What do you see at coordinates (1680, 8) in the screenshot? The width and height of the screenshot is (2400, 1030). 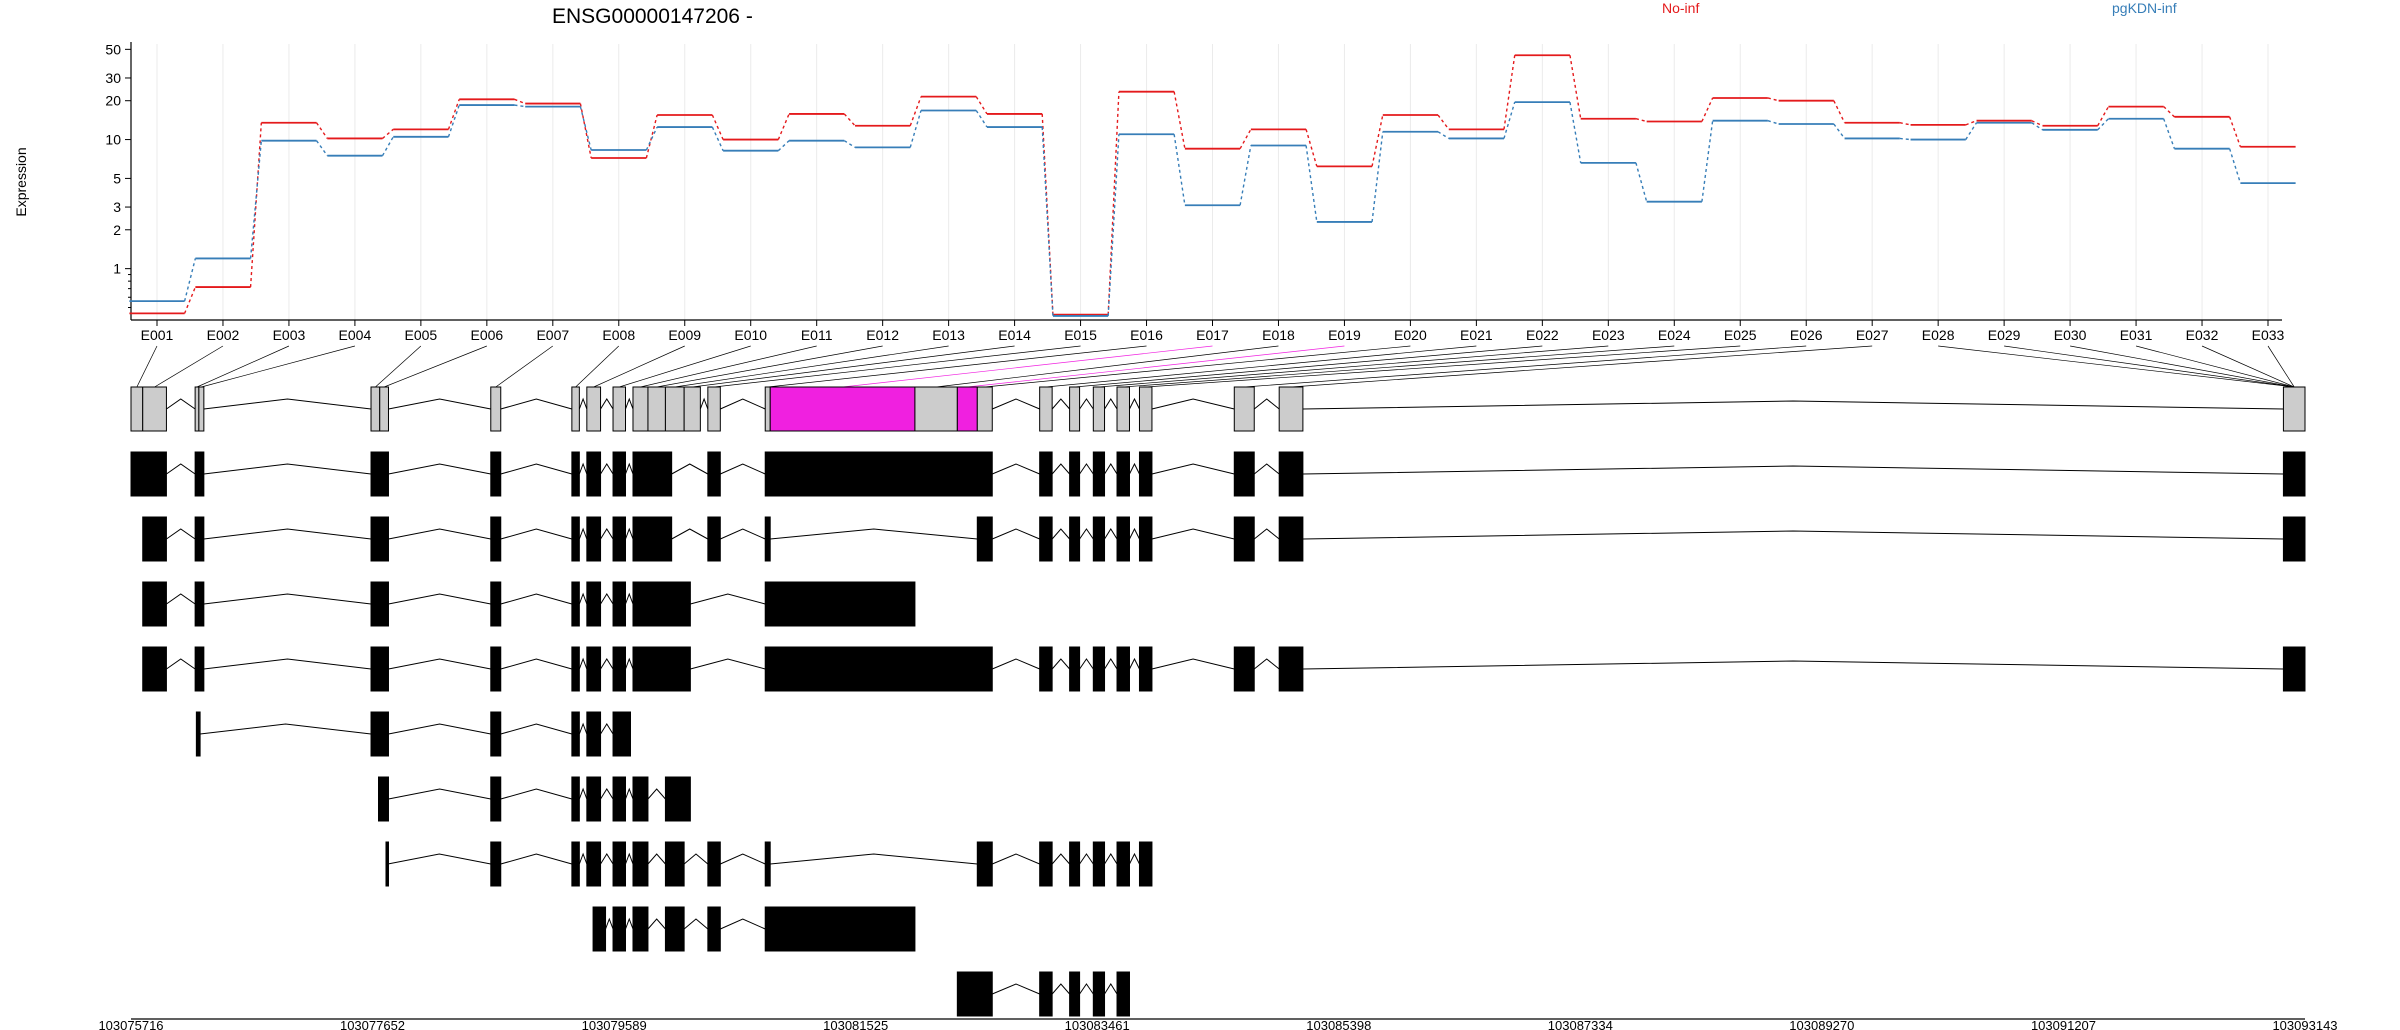 I see `legend-entry-no-inf: No-inf` at bounding box center [1680, 8].